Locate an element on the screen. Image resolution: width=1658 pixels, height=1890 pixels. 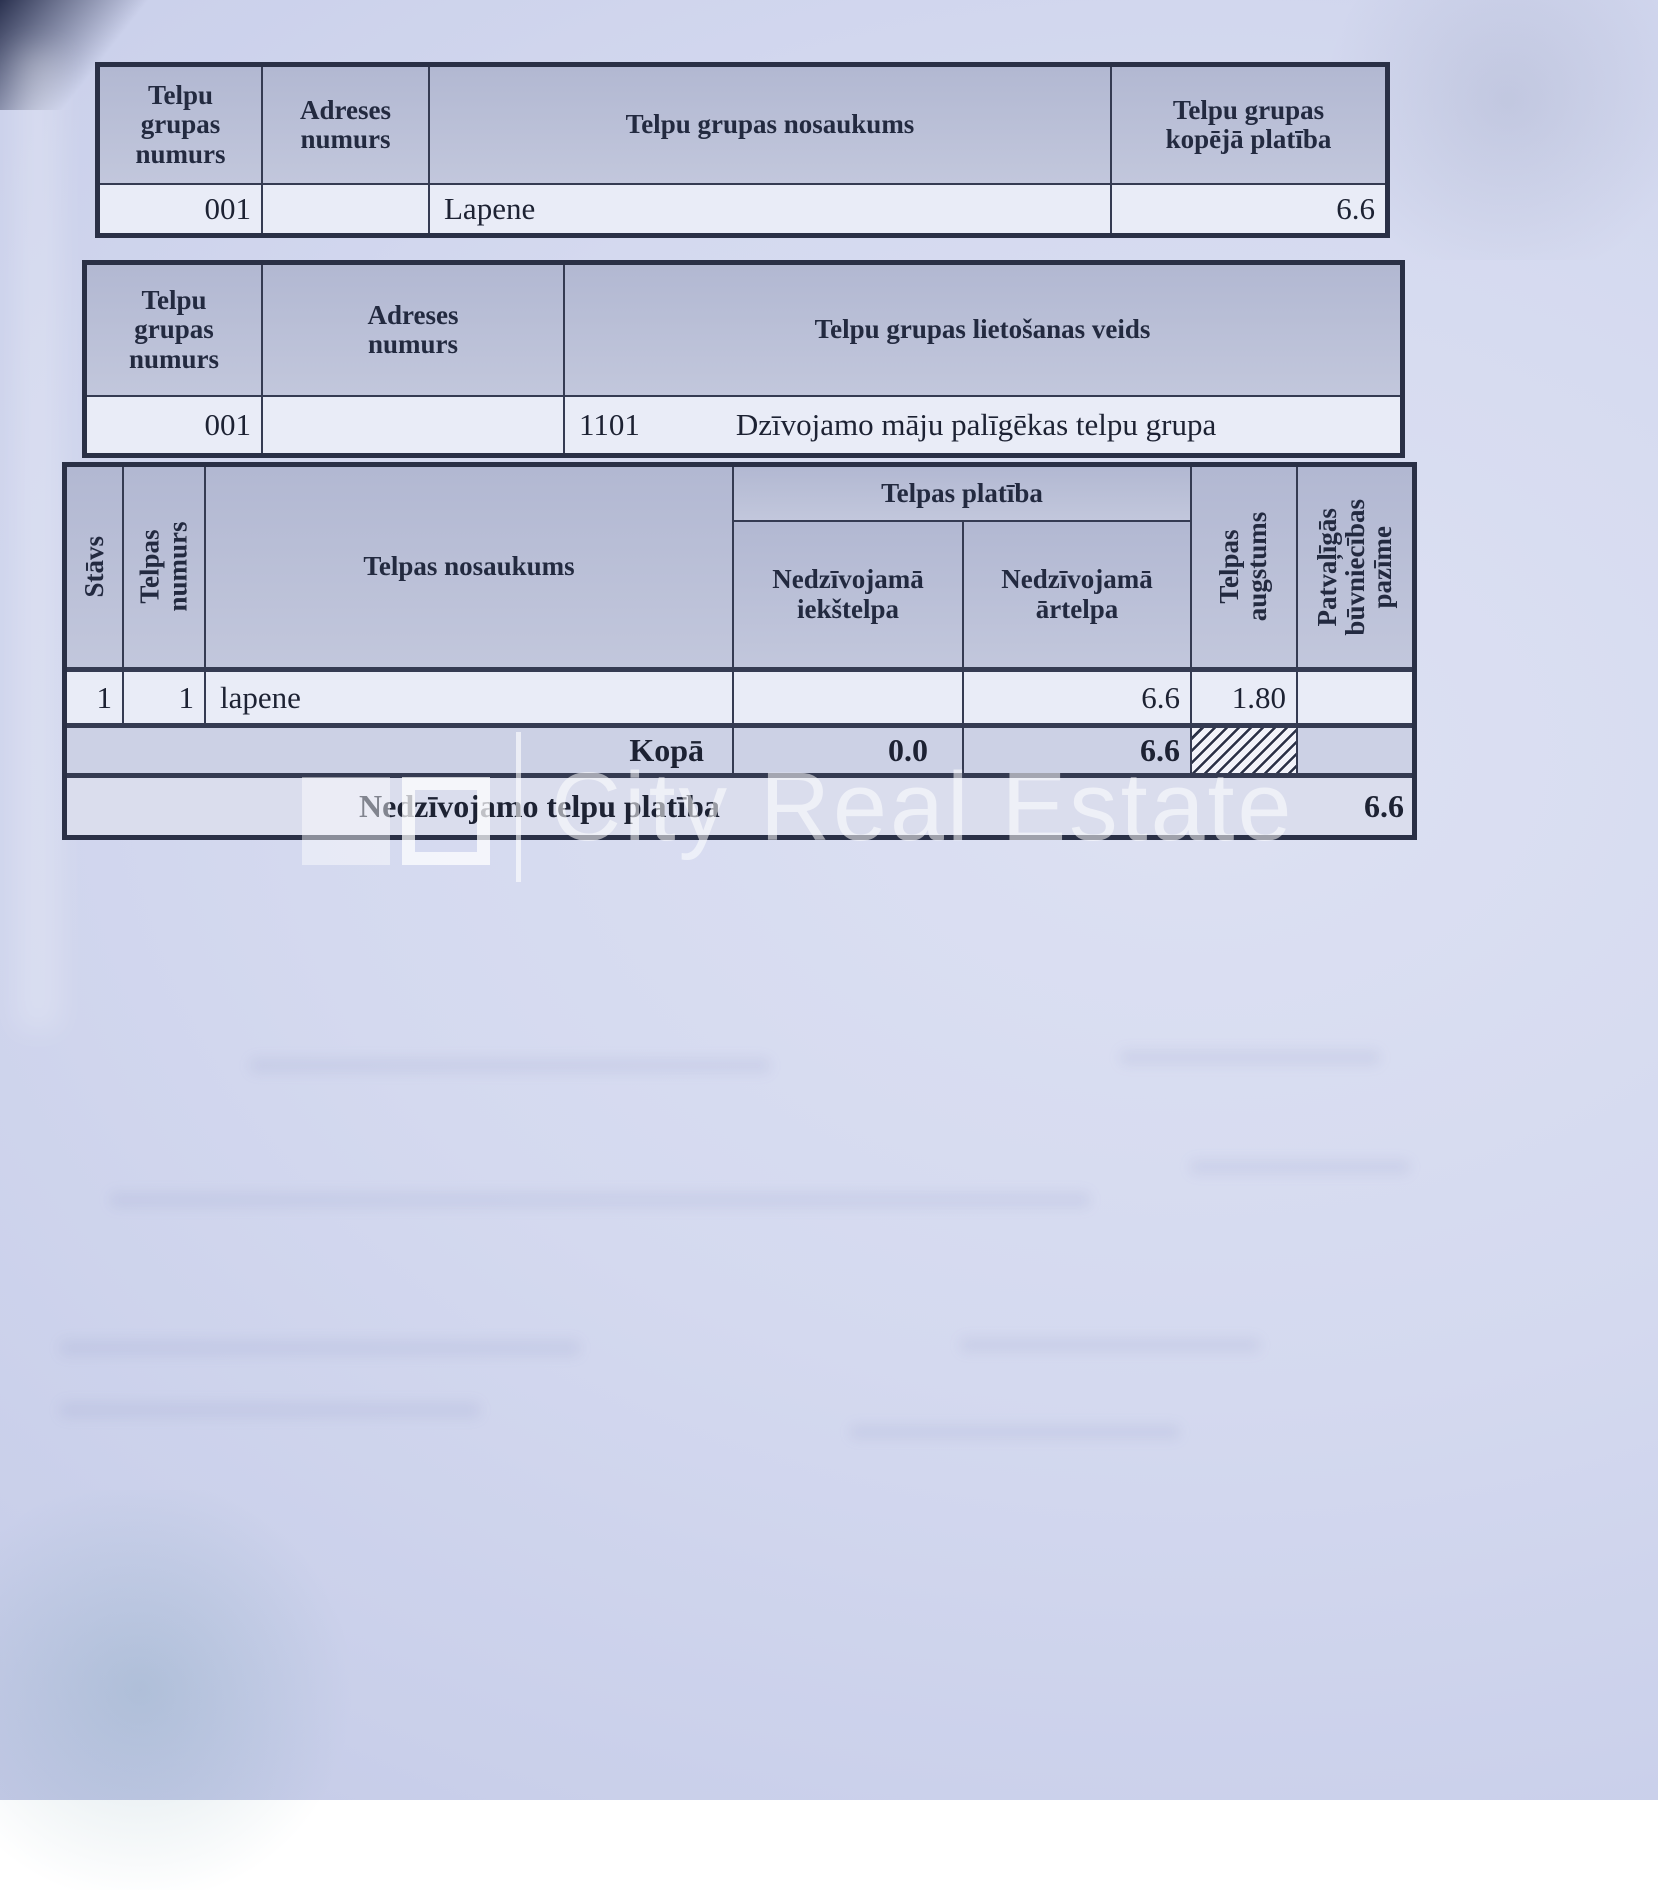
page-edge-highlight is located at coordinates (38, 540).